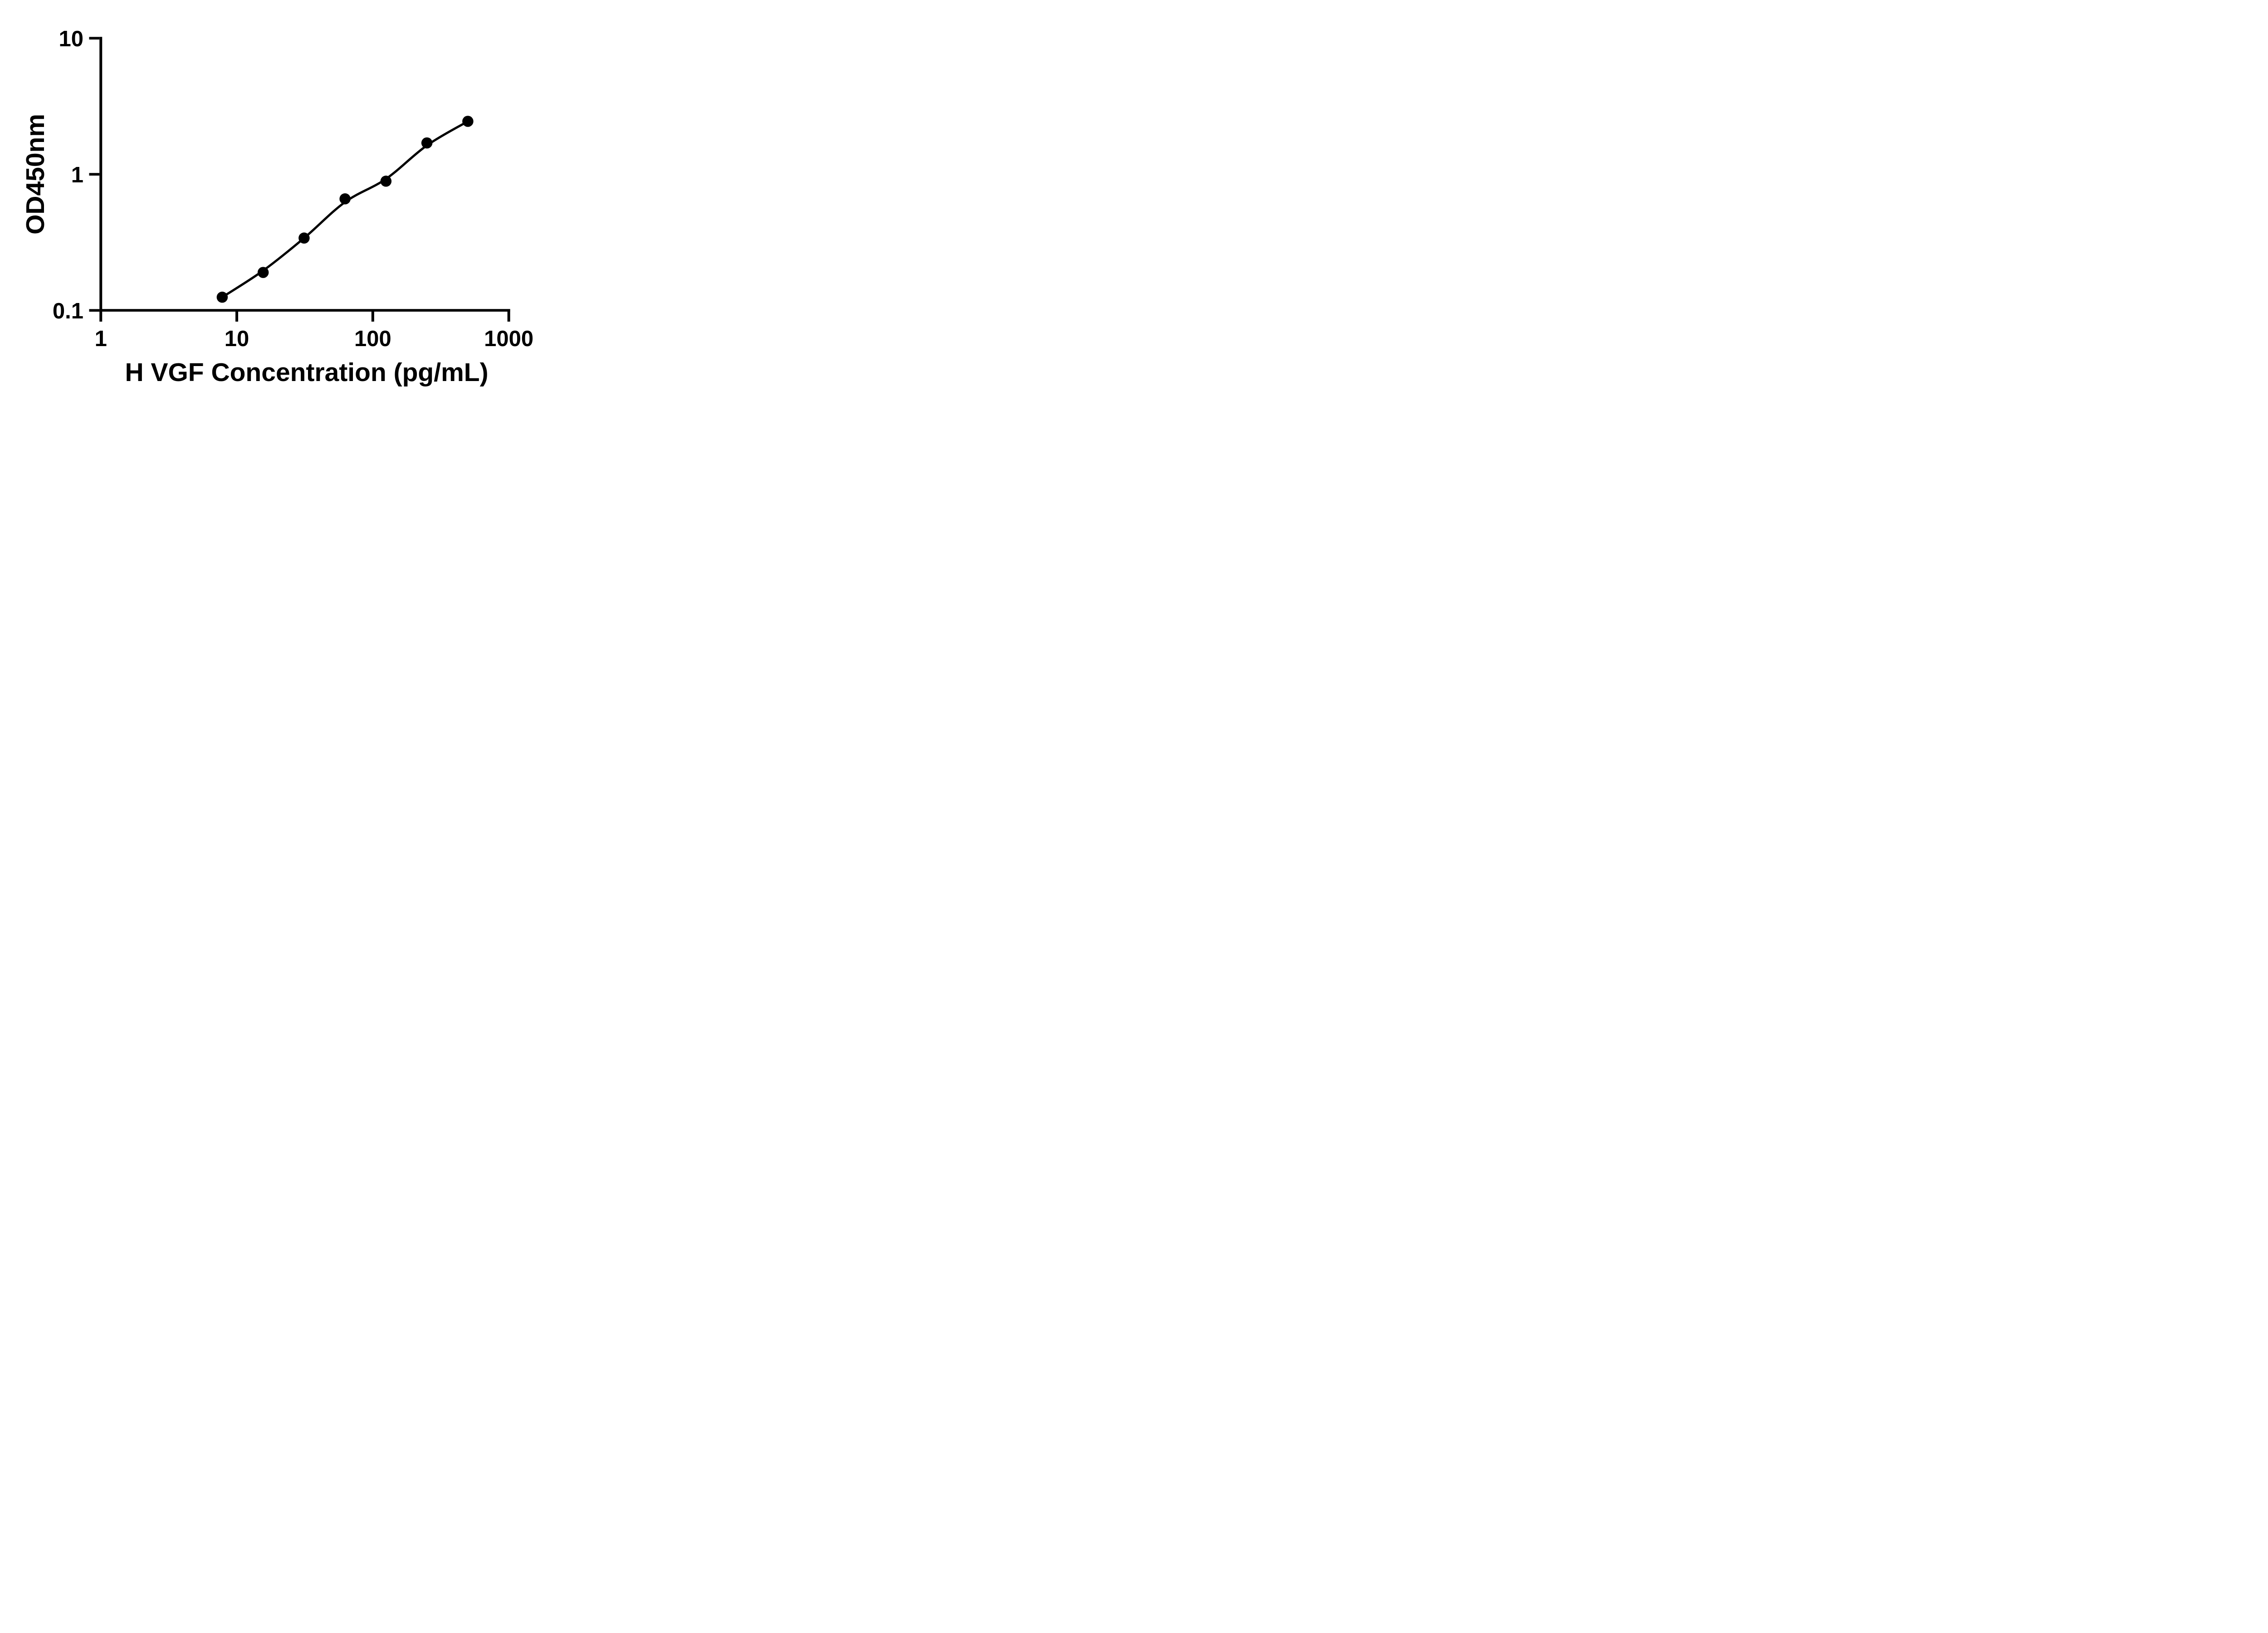 This screenshot has width=2268, height=1633. Describe the element at coordinates (509, 339) in the screenshot. I see `x-tick-label: 1000` at that location.